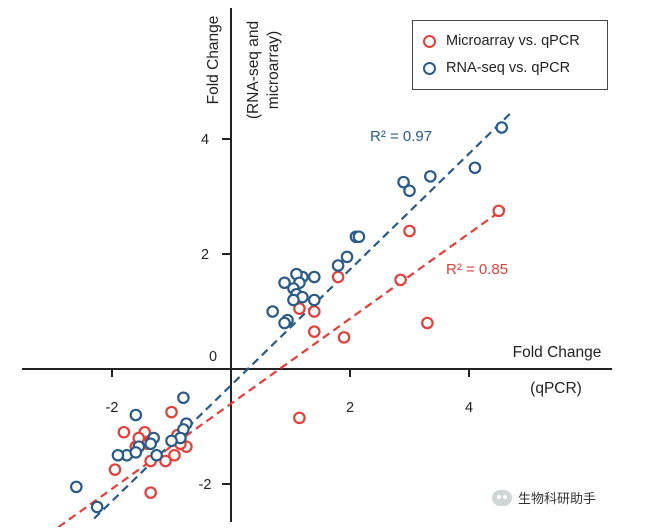 The height and width of the screenshot is (532, 645). I want to click on x-axis-title-line2: (qPCR), so click(556, 388).